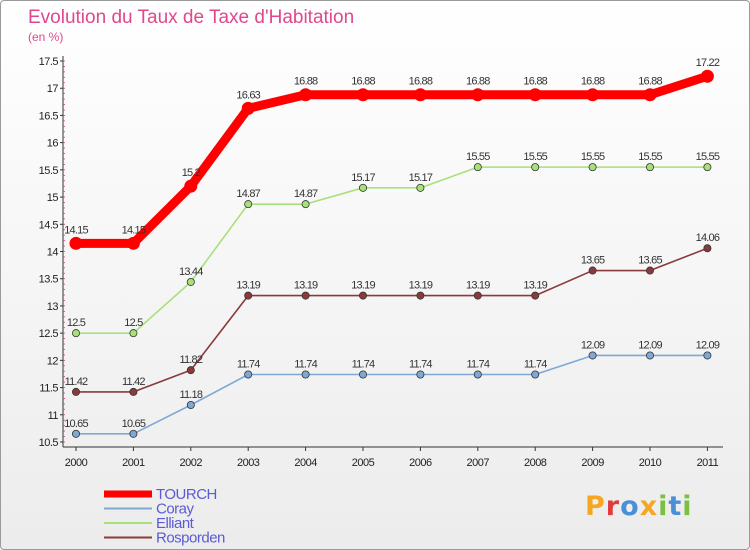  Describe the element at coordinates (53, 144) in the screenshot. I see `y-tick-label: 16` at that location.